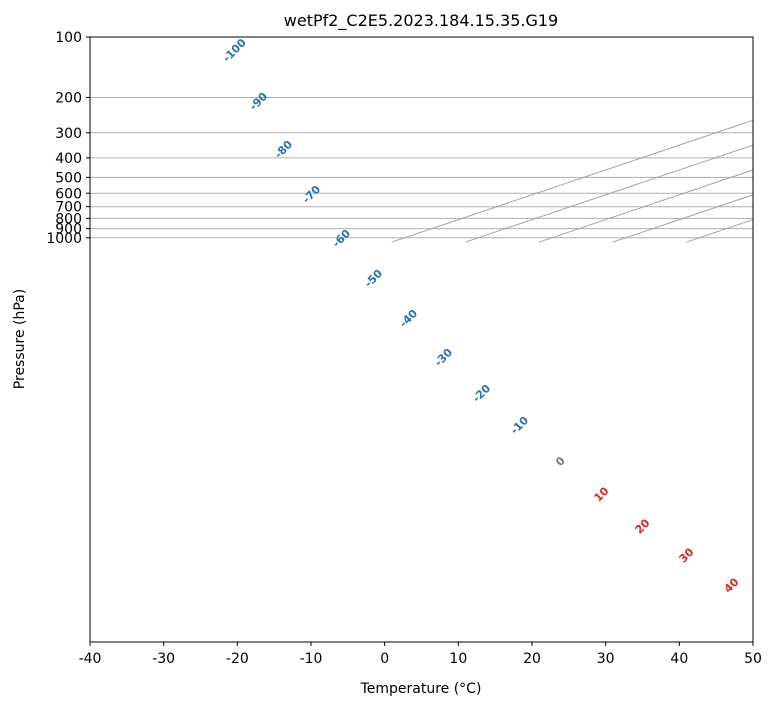 The width and height of the screenshot is (775, 708). I want to click on y-tick-label: 900, so click(68, 230).